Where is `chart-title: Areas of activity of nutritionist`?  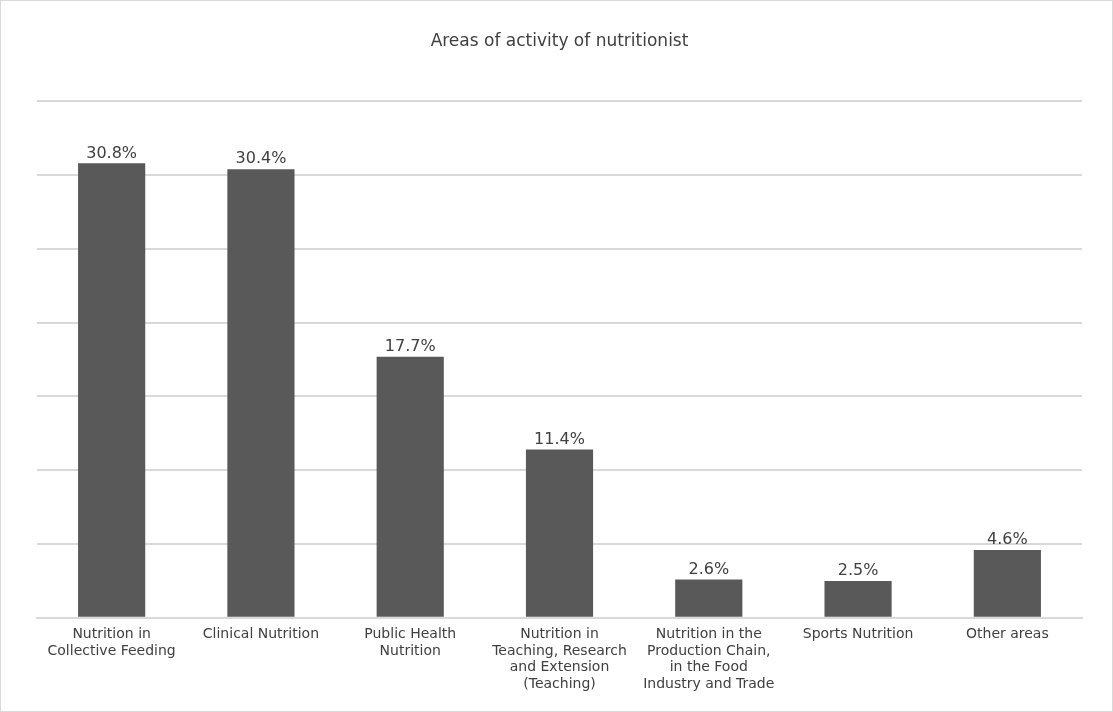 chart-title: Areas of activity of nutritionist is located at coordinates (559, 39).